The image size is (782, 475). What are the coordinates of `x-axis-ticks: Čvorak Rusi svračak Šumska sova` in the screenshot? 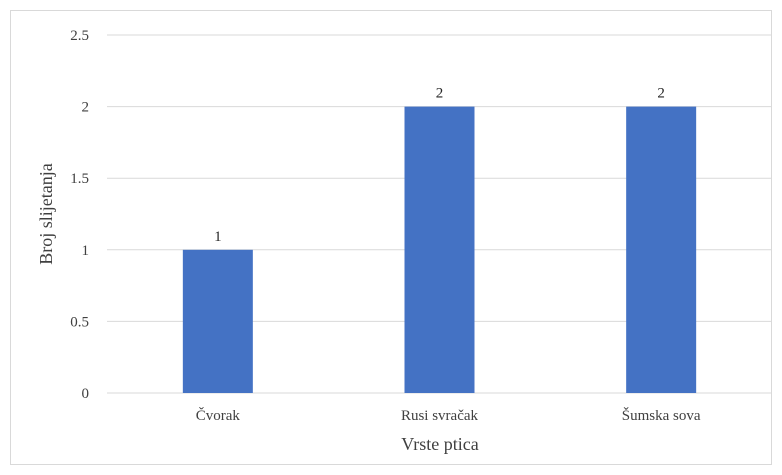 It's located at (448, 415).